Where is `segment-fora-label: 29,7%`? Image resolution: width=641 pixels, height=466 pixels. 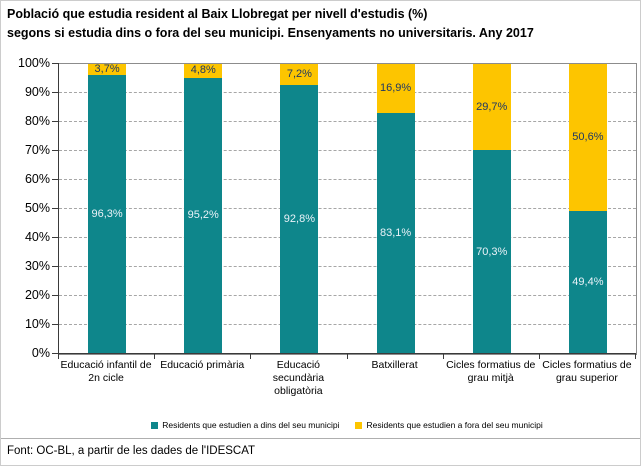
segment-fora-label: 29,7% is located at coordinates (492, 106).